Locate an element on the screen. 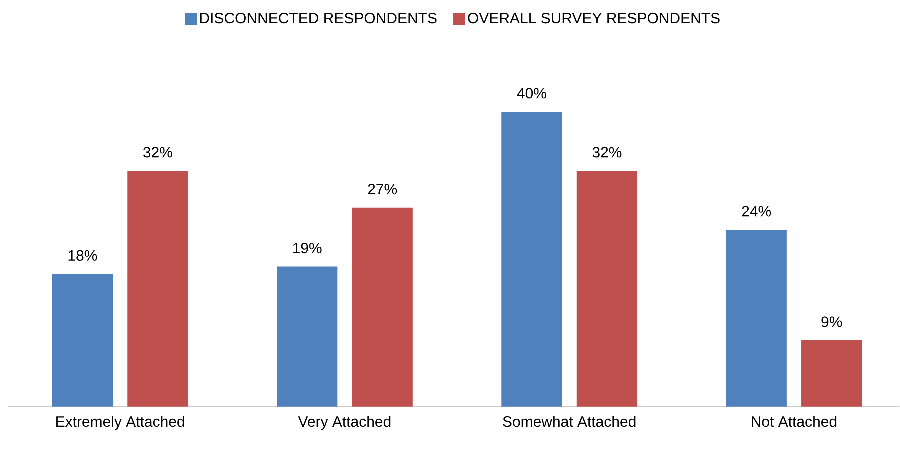 The height and width of the screenshot is (455, 900). data-label: 9% is located at coordinates (832, 322).